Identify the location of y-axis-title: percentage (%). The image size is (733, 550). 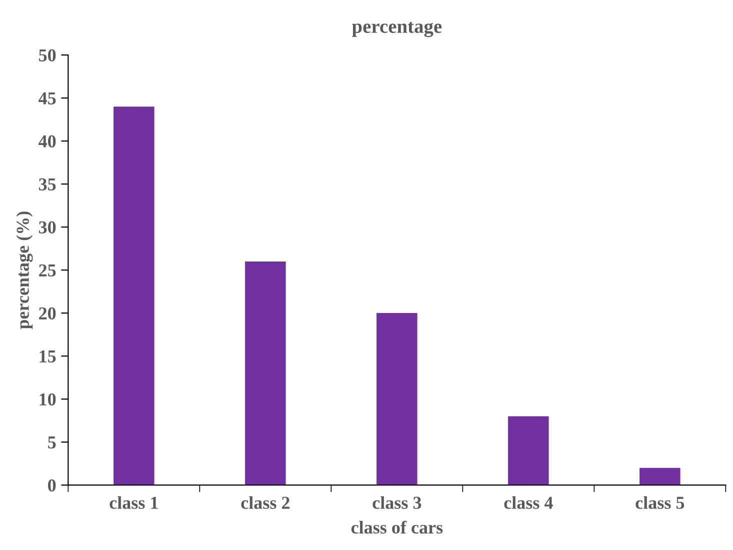
(24, 271).